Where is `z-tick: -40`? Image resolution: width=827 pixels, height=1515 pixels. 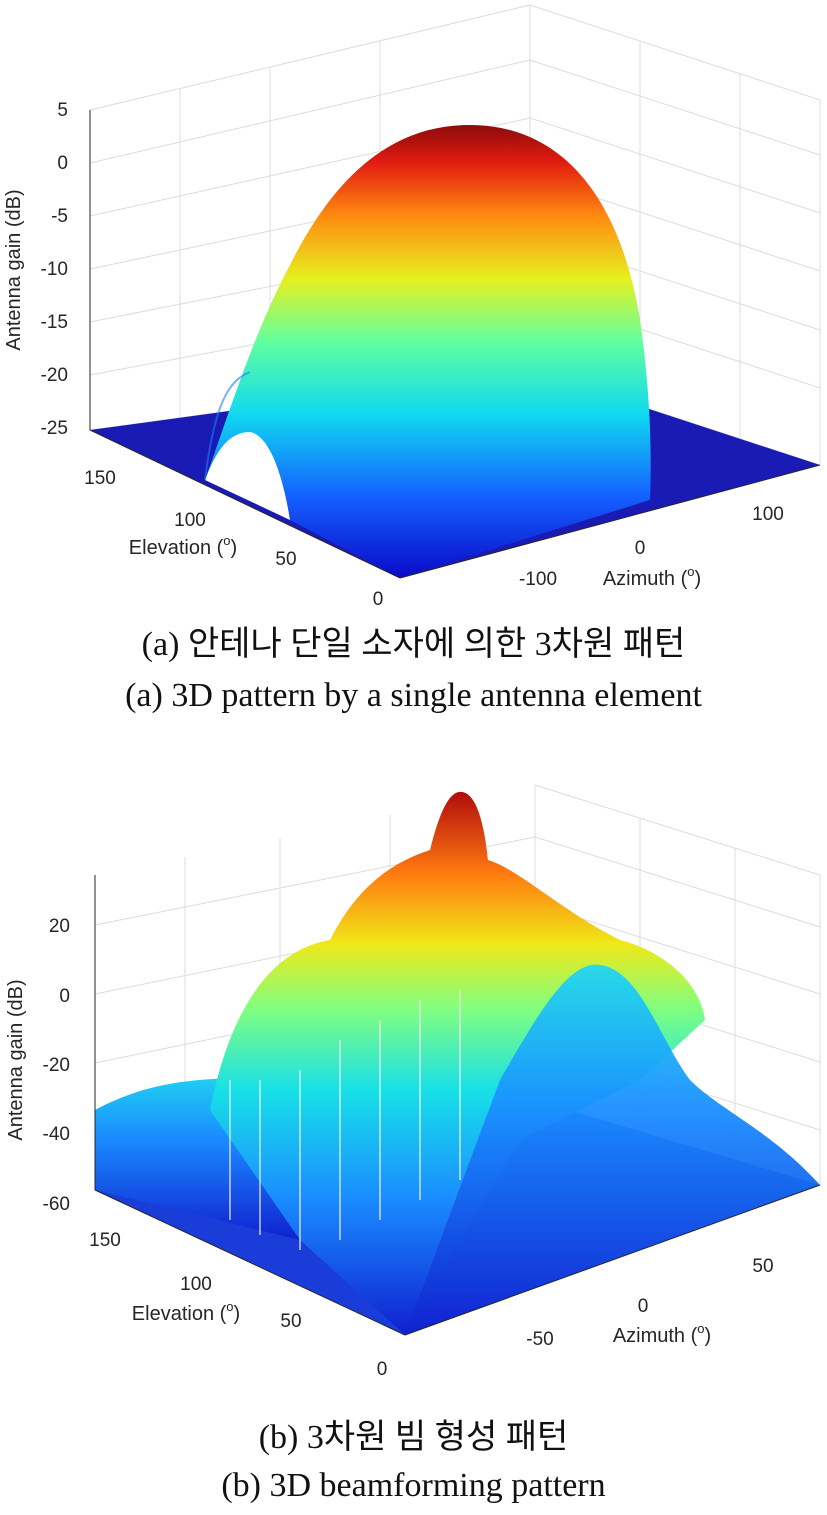 z-tick: -40 is located at coordinates (56, 1134).